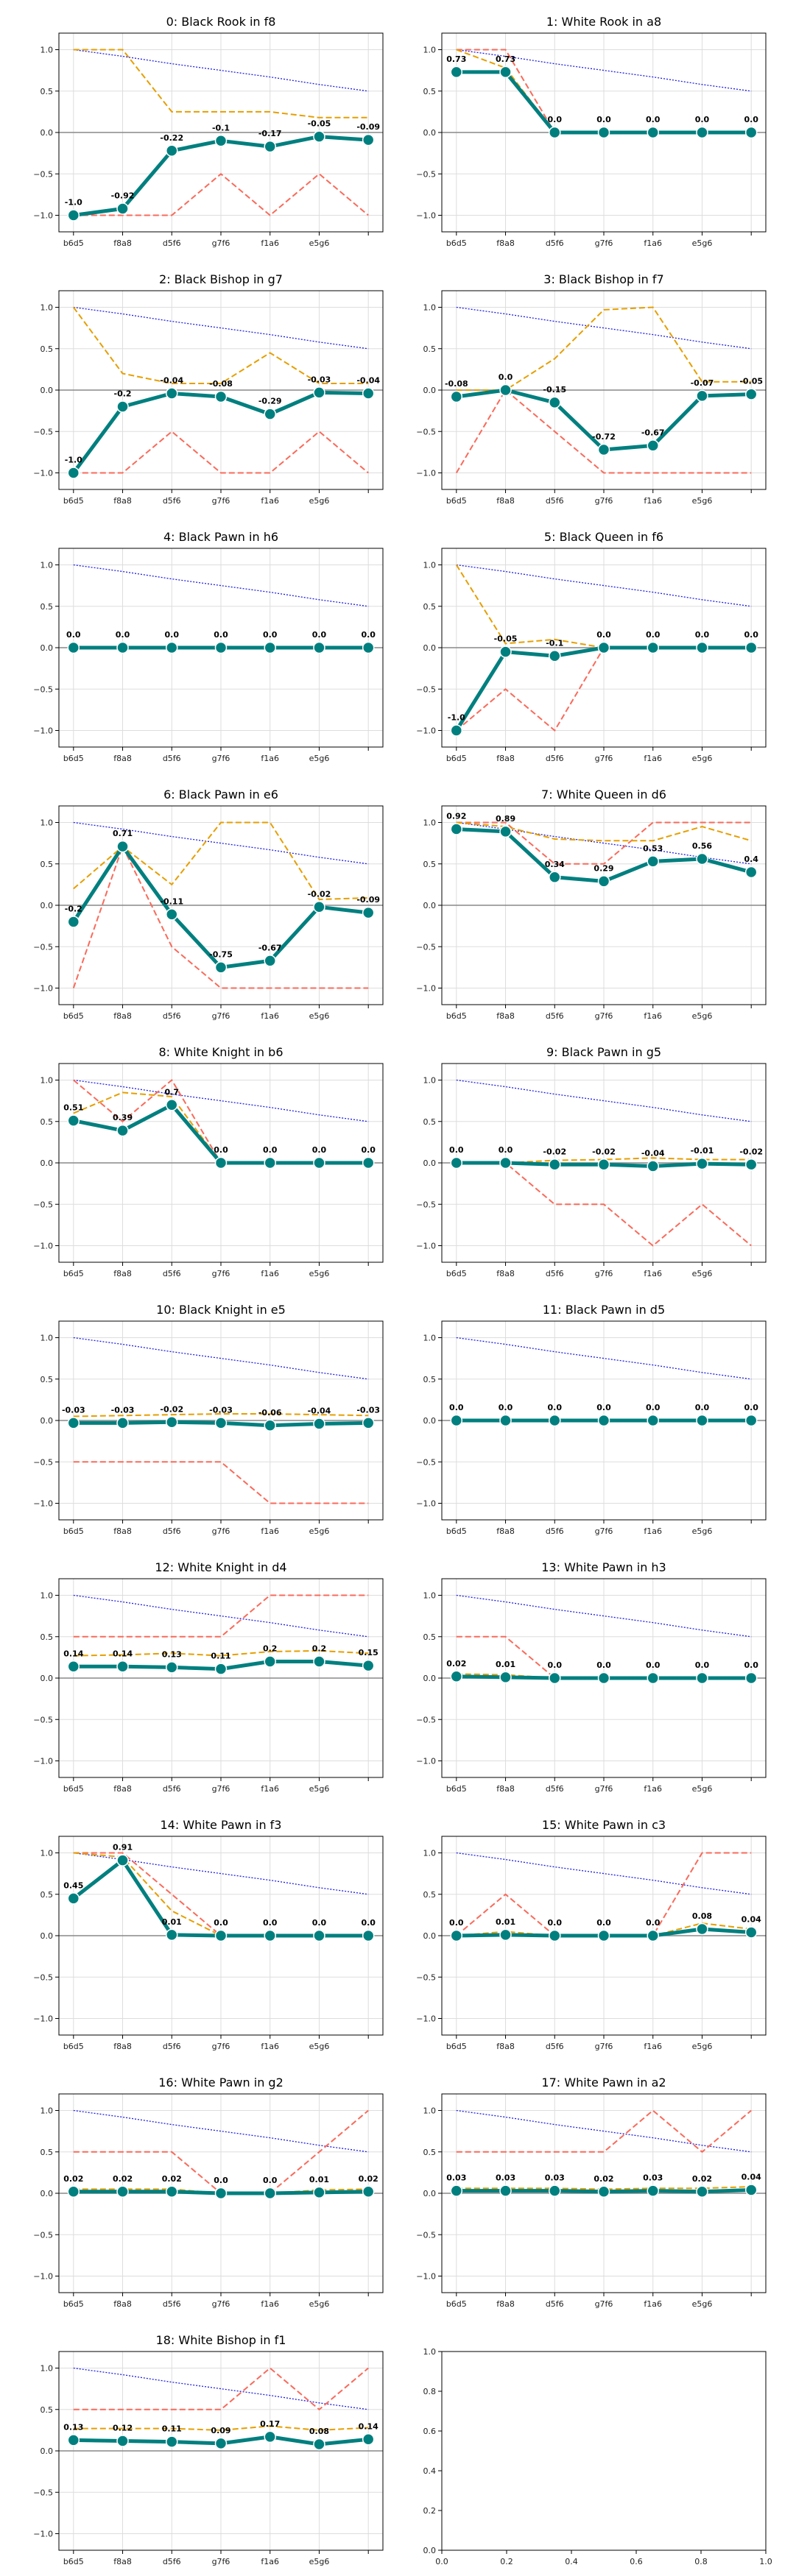 This screenshot has height=2576, width=810. I want to click on data-label: 0.92, so click(456, 816).